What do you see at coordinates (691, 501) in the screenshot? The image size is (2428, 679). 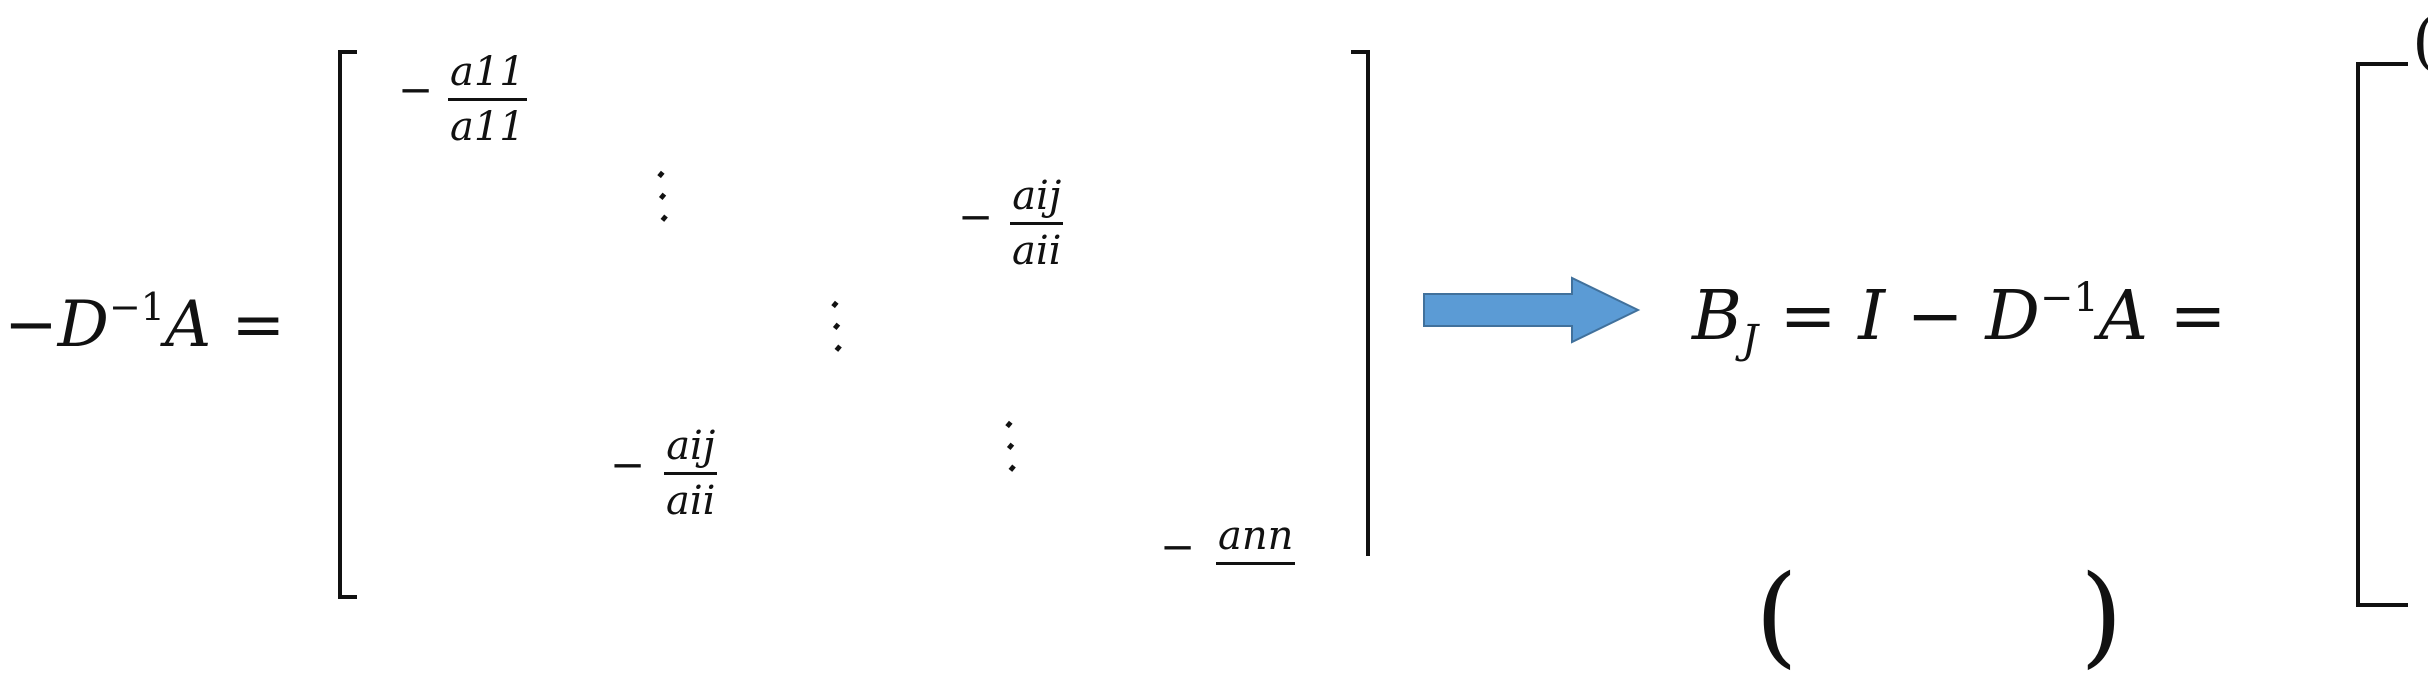 I see `entry-aij-lower-den: aii` at bounding box center [691, 501].